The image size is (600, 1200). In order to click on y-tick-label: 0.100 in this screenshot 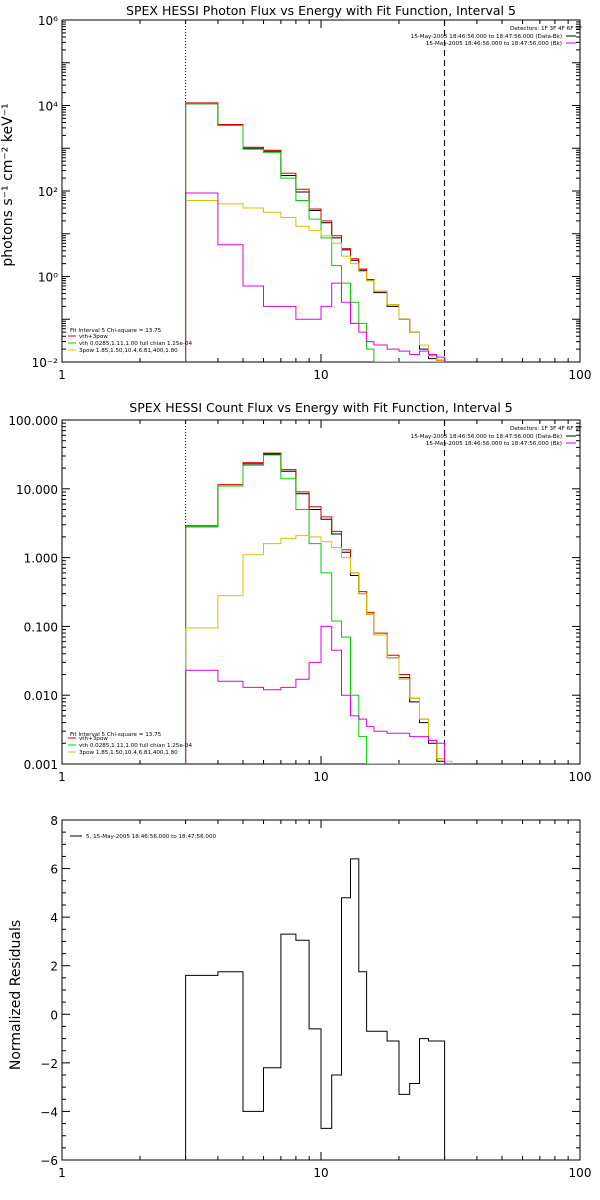, I will do `click(41, 627)`.